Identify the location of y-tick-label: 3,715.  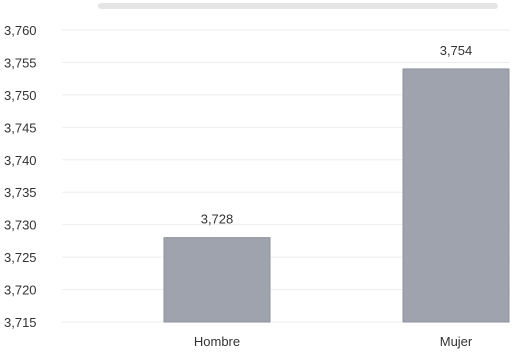
(20, 322).